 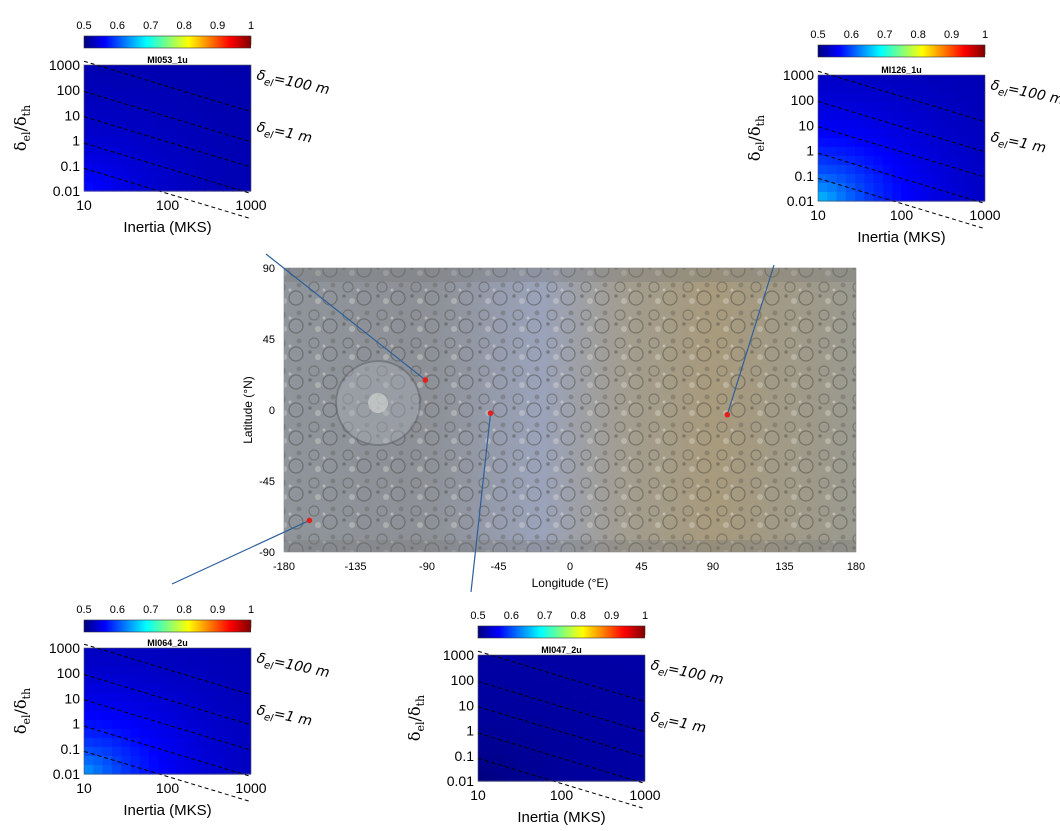 I want to click on xtick-label: 1000, so click(x=984, y=215).